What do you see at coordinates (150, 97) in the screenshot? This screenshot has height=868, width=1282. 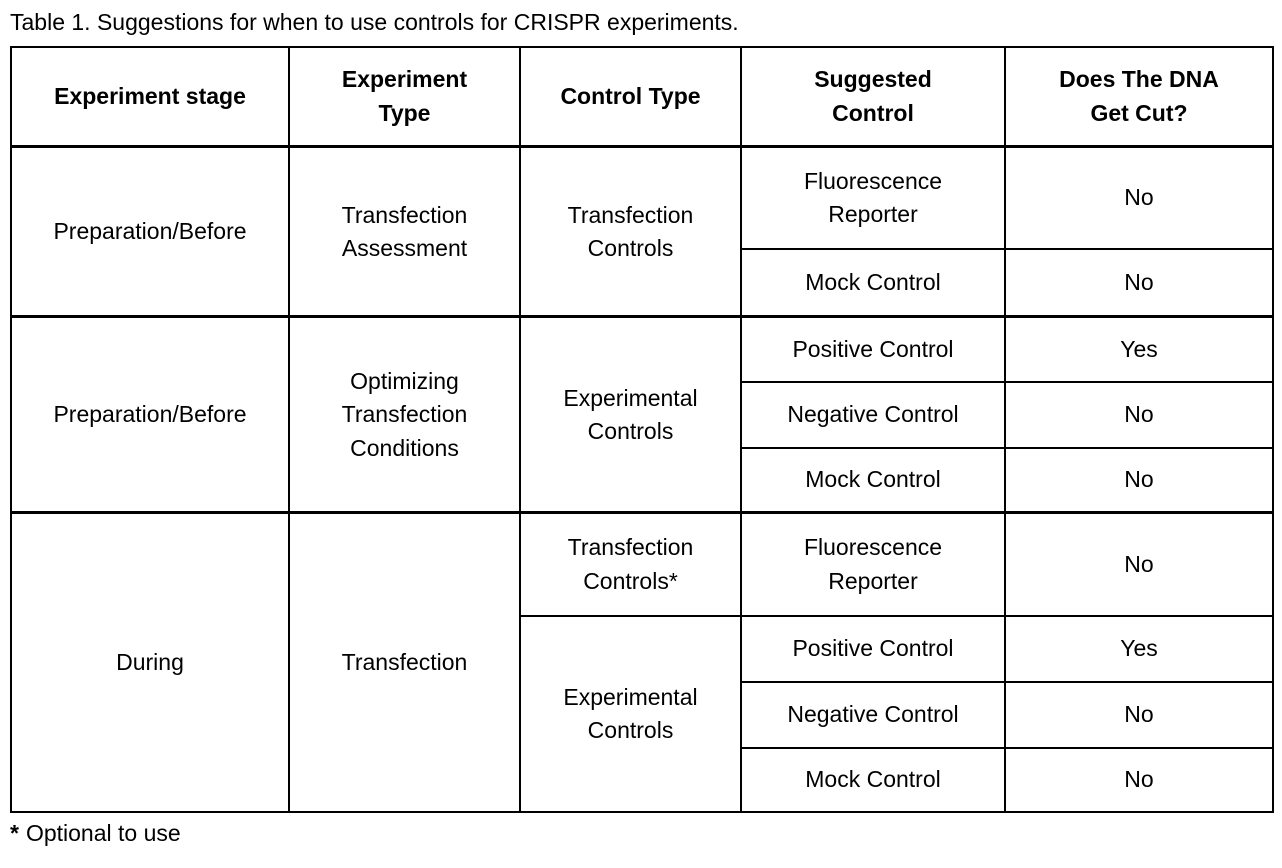 I see `col-header-experiment-stage: Experiment stage` at bounding box center [150, 97].